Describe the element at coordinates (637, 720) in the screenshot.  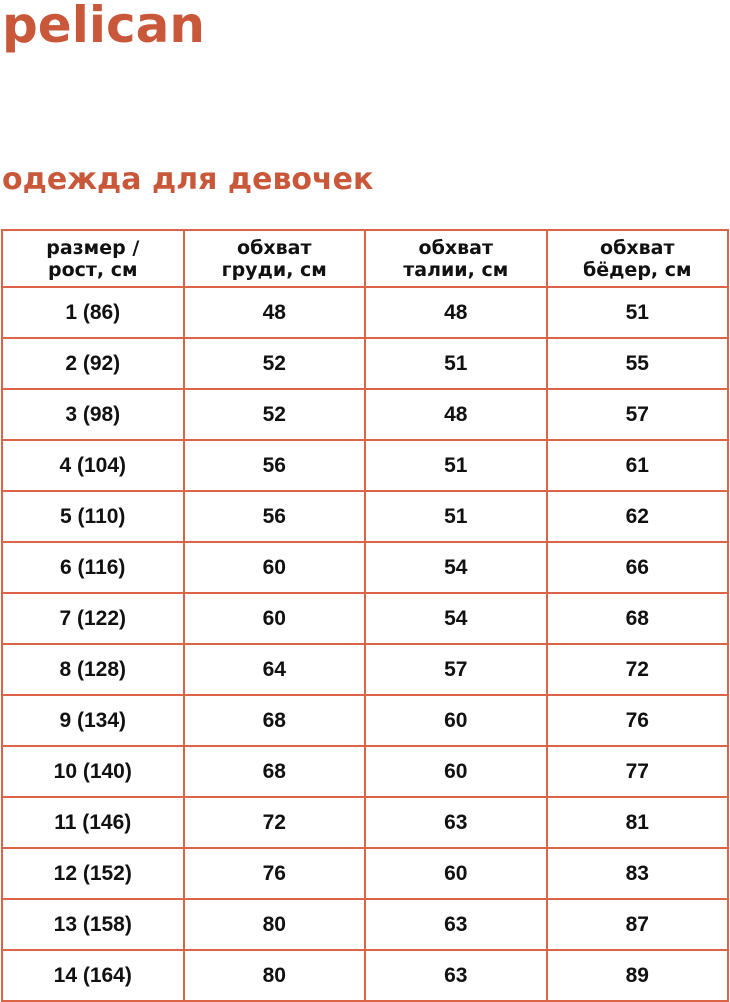
I see `cell-hips: 76` at that location.